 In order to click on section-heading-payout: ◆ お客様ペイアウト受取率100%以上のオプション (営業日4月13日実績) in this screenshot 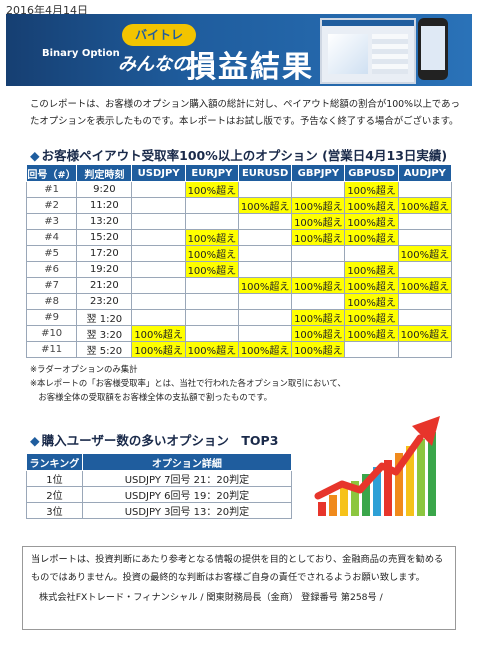, I will do `click(238, 154)`.